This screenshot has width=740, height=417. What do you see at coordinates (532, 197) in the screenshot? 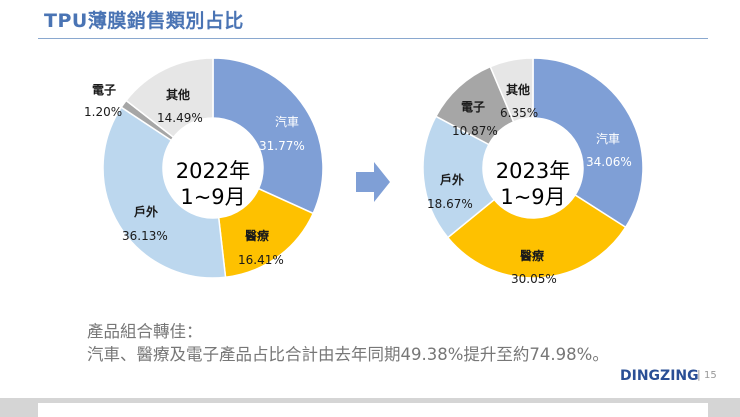
I see `center-2023-period: 1~9月` at bounding box center [532, 197].